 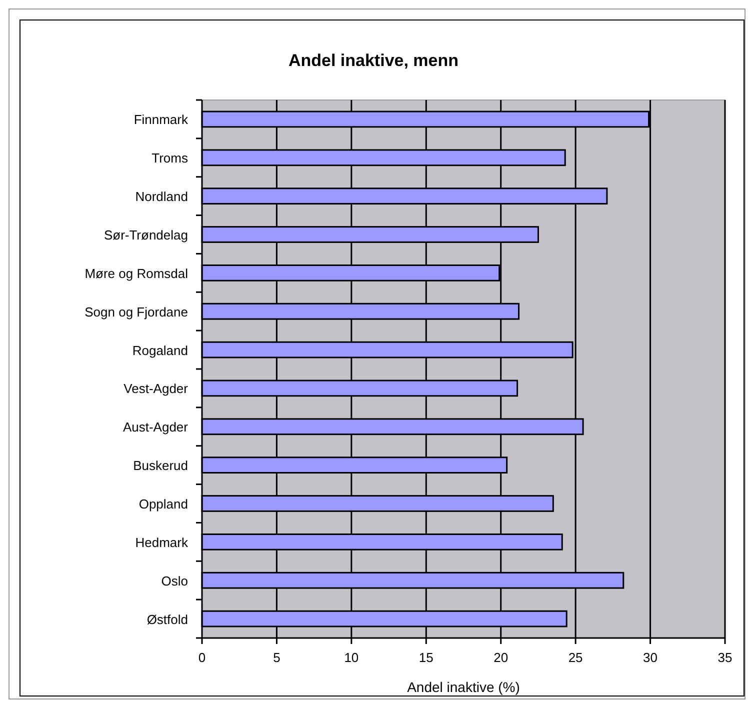 I want to click on y-tick-label: Rogaland, so click(x=160, y=350).